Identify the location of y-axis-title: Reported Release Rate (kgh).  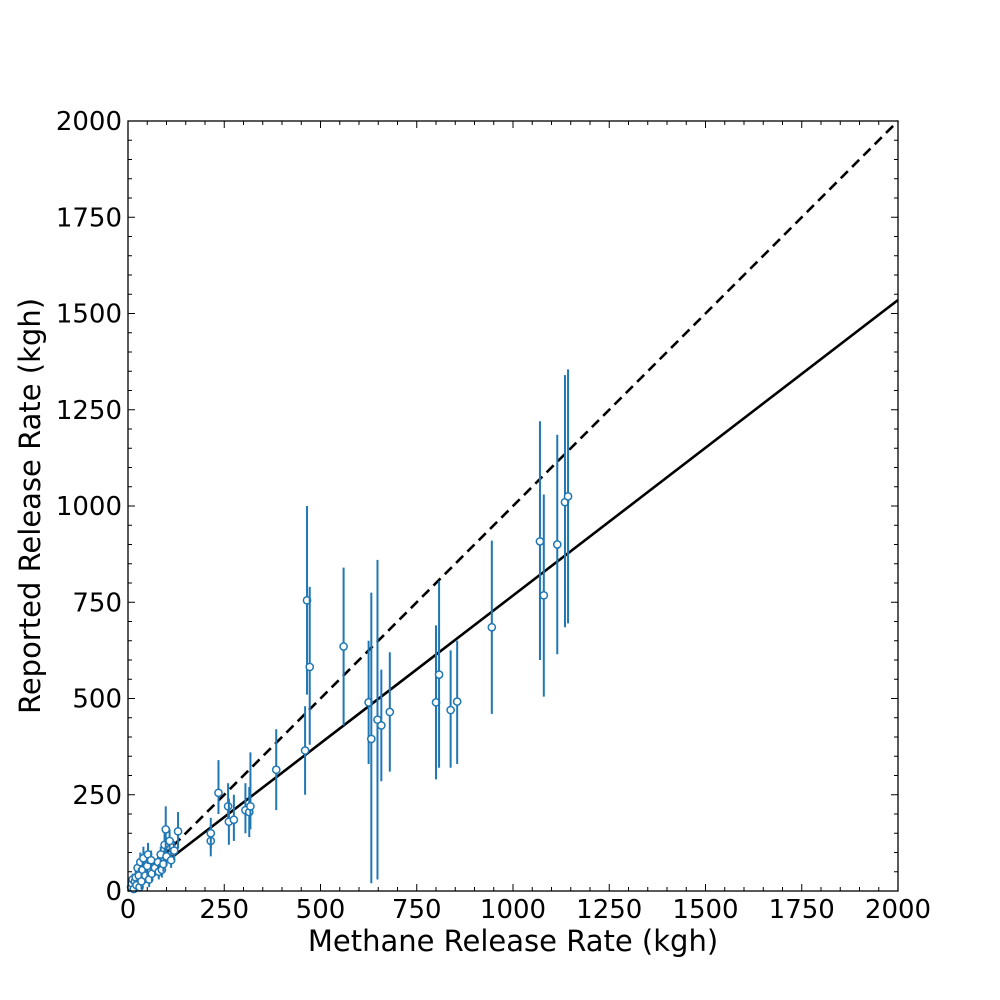
(30, 506).